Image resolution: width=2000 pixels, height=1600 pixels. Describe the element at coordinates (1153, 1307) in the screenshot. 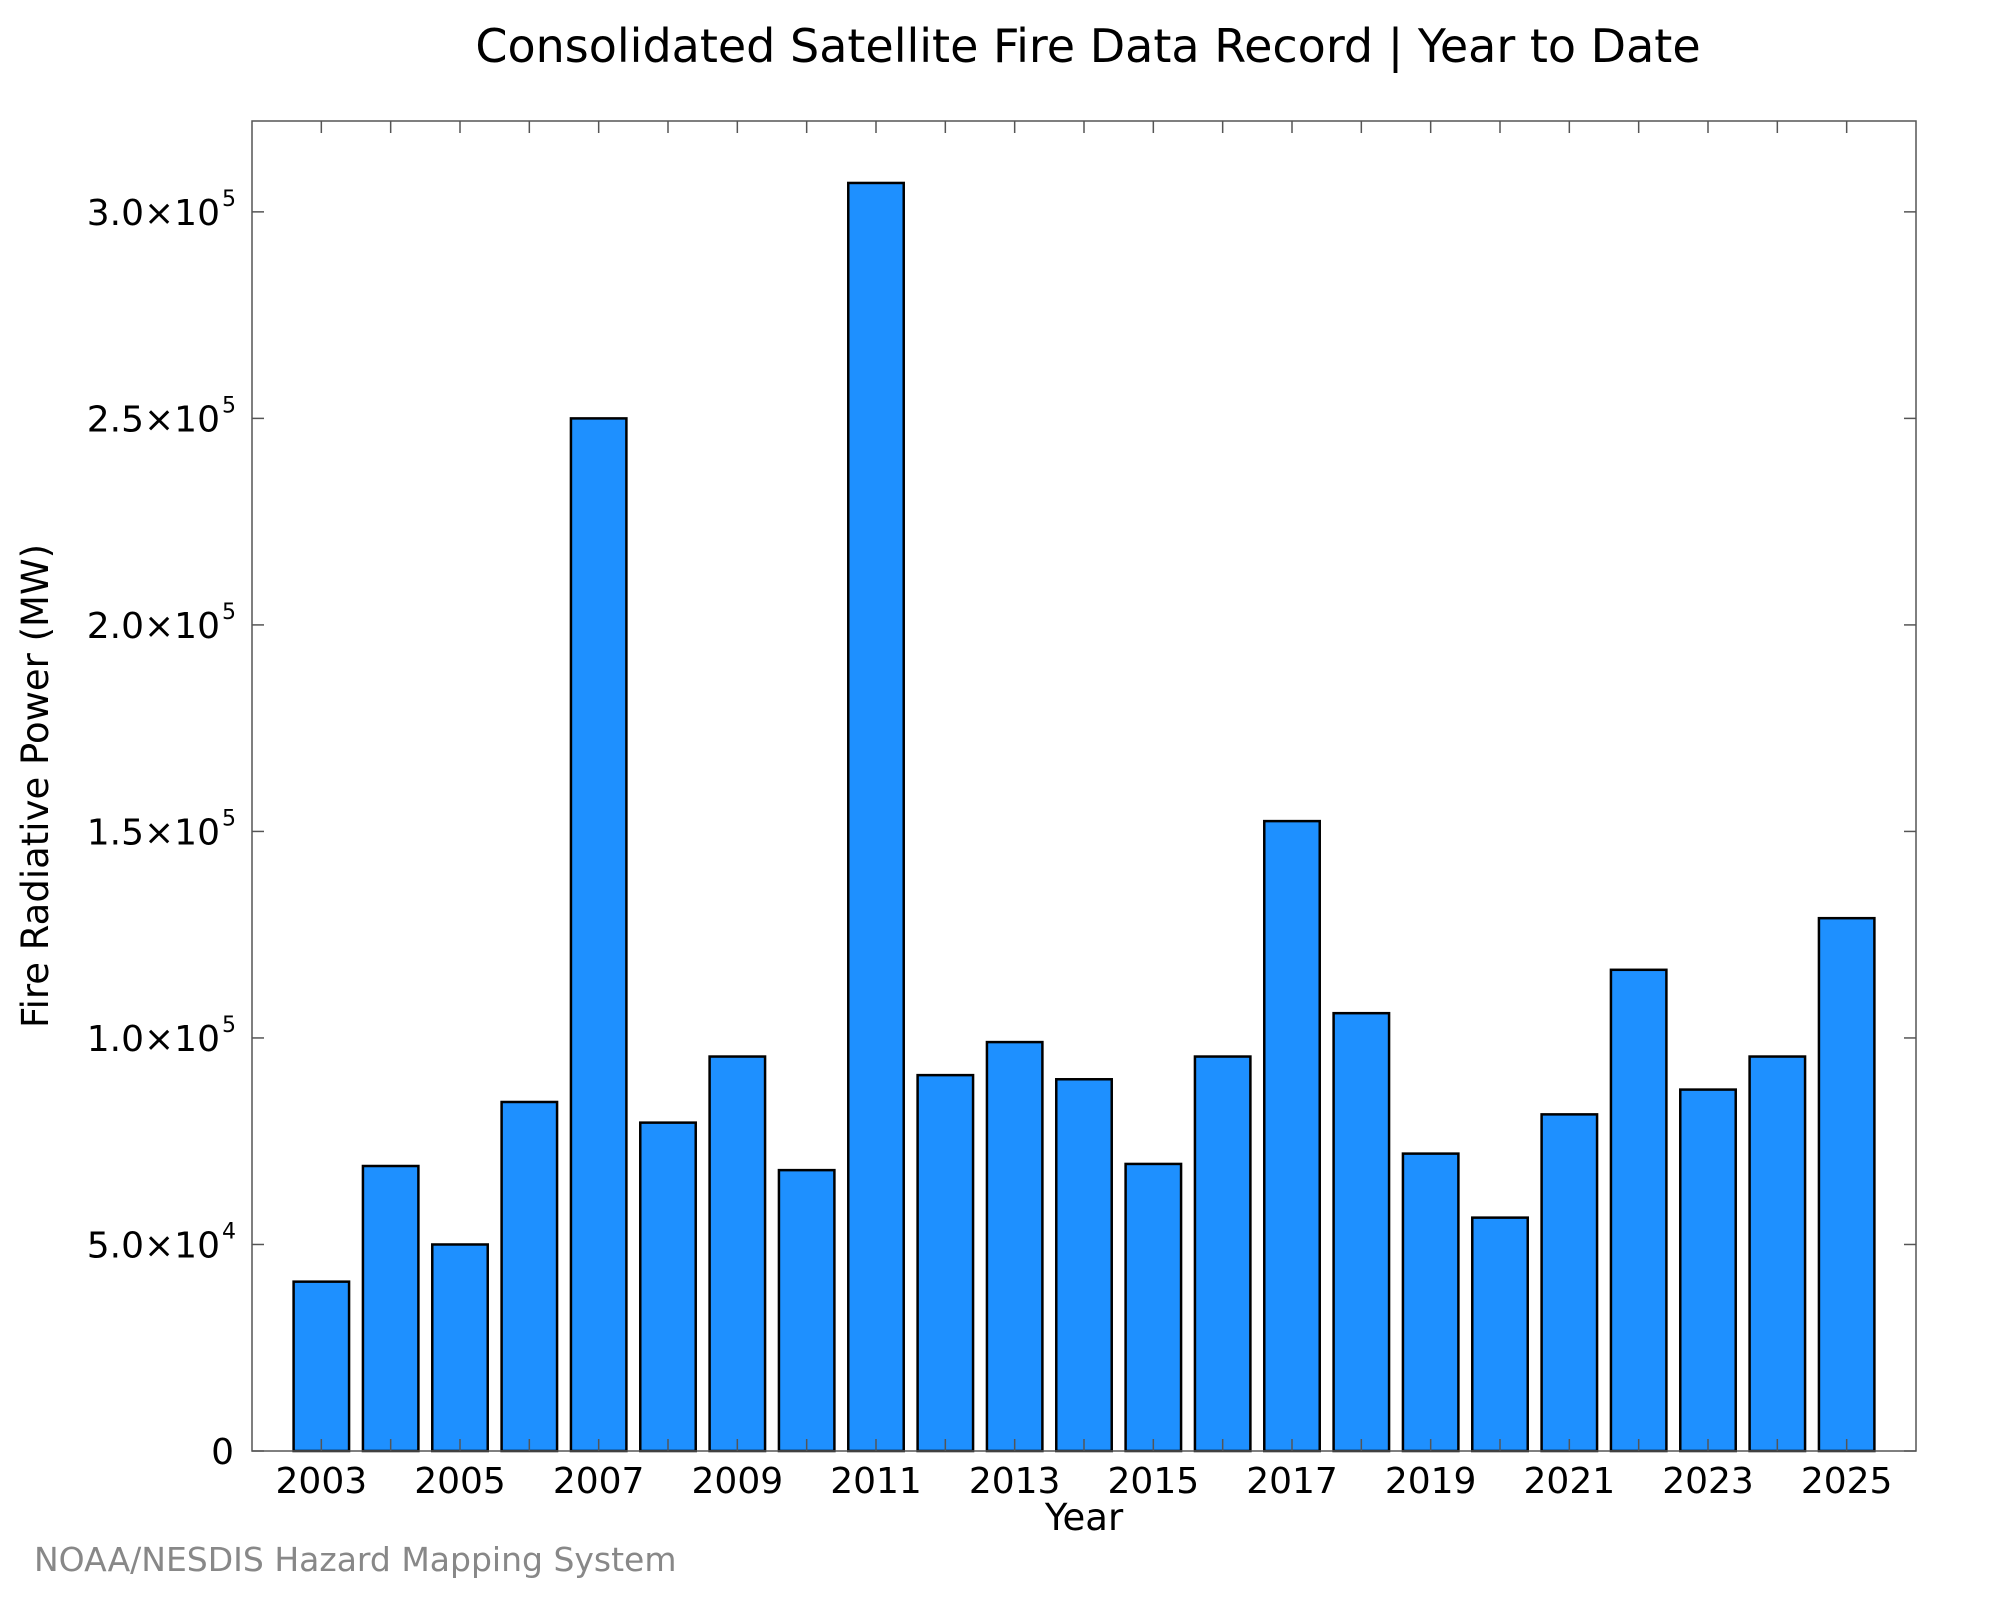

I see `bar-2015` at that location.